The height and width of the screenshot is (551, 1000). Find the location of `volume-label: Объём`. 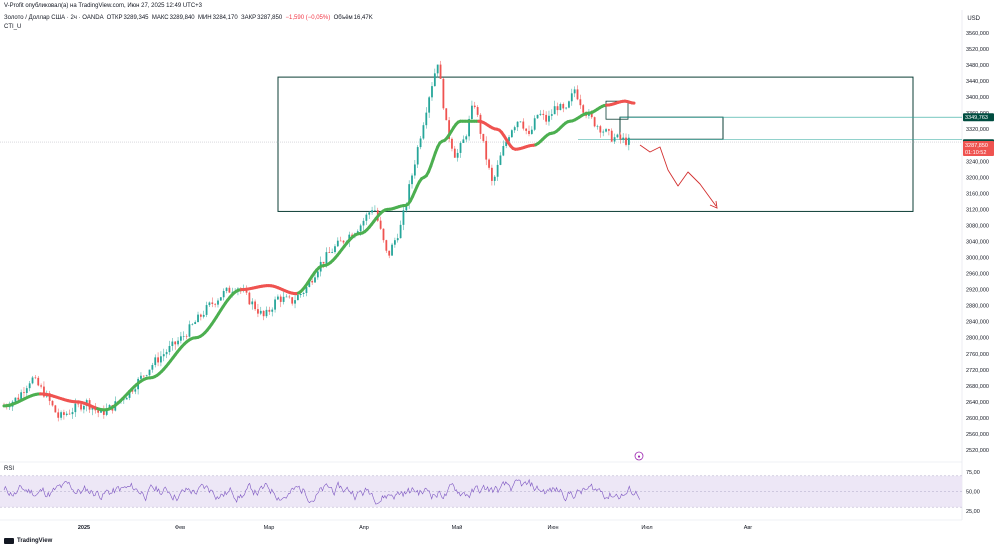

volume-label: Объём is located at coordinates (343, 18).